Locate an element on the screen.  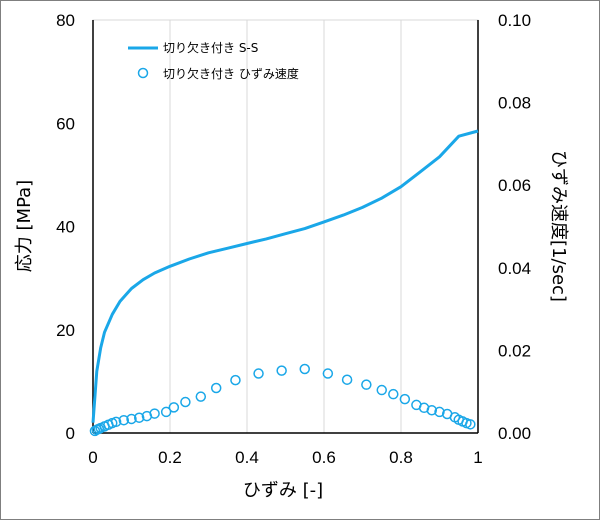
y-left-tick-label: 60 is located at coordinates (65, 123).